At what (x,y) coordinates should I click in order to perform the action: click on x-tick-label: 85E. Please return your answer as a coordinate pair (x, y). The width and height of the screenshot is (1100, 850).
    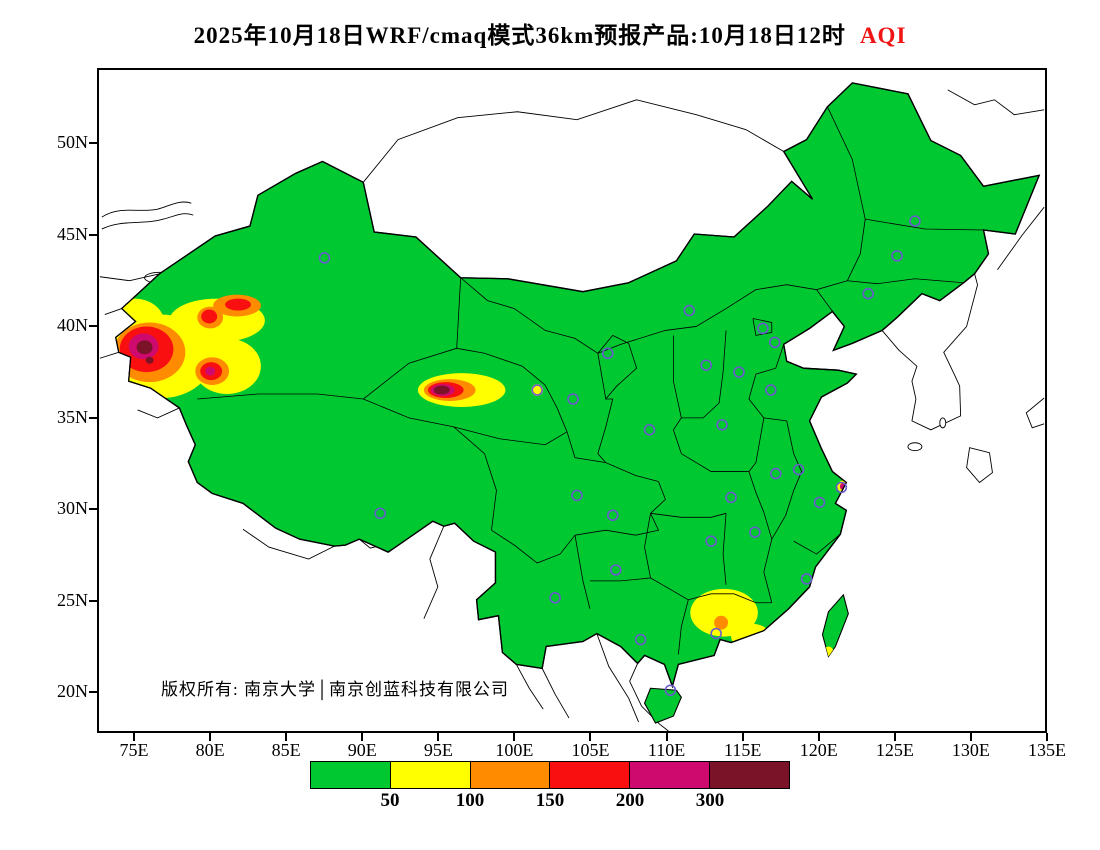
    Looking at the image, I should click on (286, 750).